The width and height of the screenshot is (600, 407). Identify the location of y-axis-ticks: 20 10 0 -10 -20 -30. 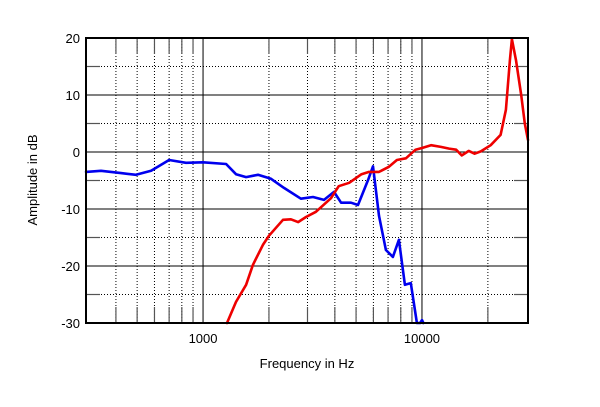
(70, 181).